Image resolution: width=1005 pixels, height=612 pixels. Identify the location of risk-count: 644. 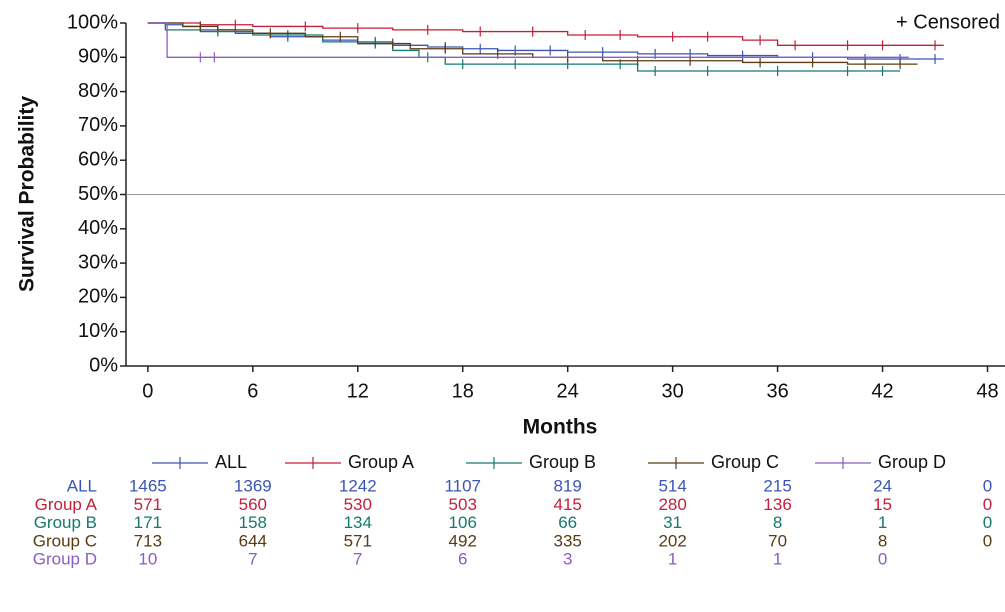
(253, 540).